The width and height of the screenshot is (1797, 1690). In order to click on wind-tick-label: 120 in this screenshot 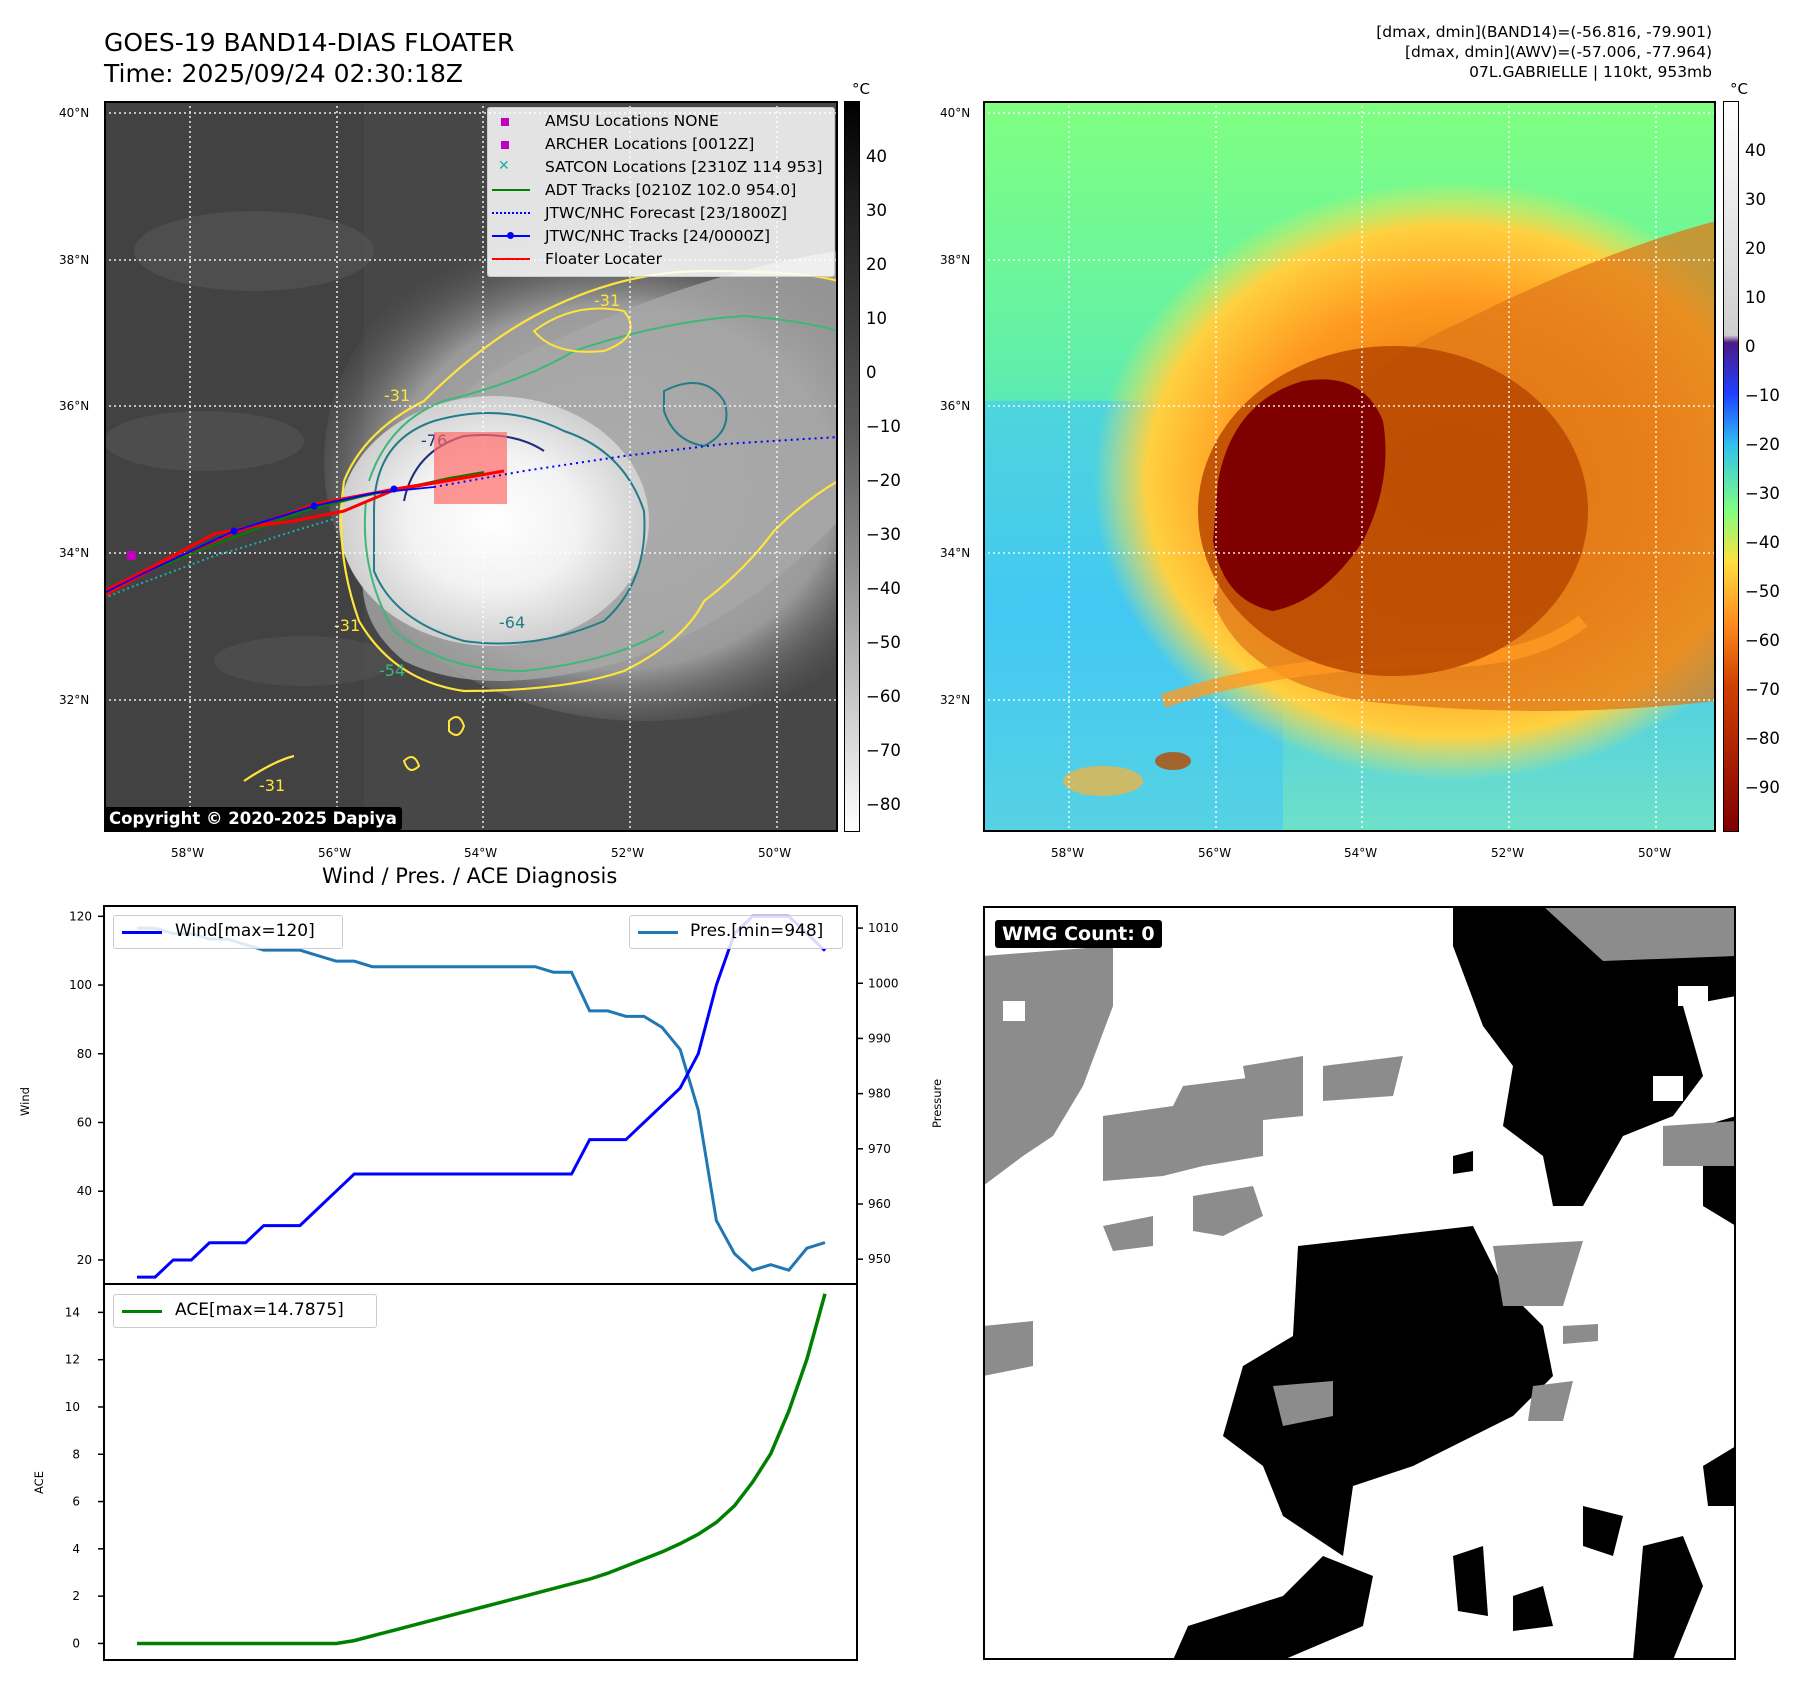, I will do `click(80, 916)`.